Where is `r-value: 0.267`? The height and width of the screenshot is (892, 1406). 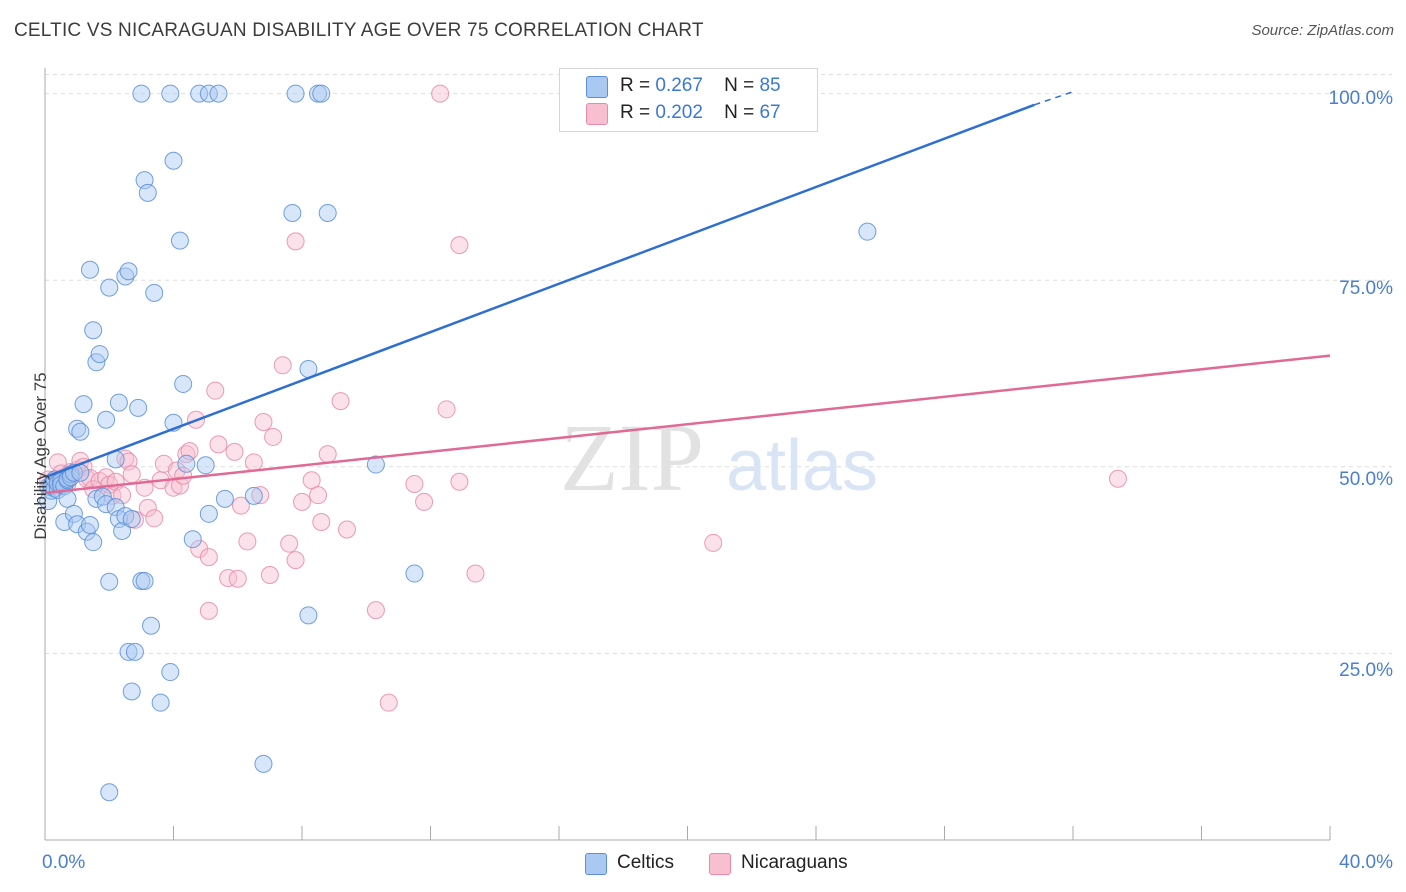 r-value: 0.267 is located at coordinates (679, 85).